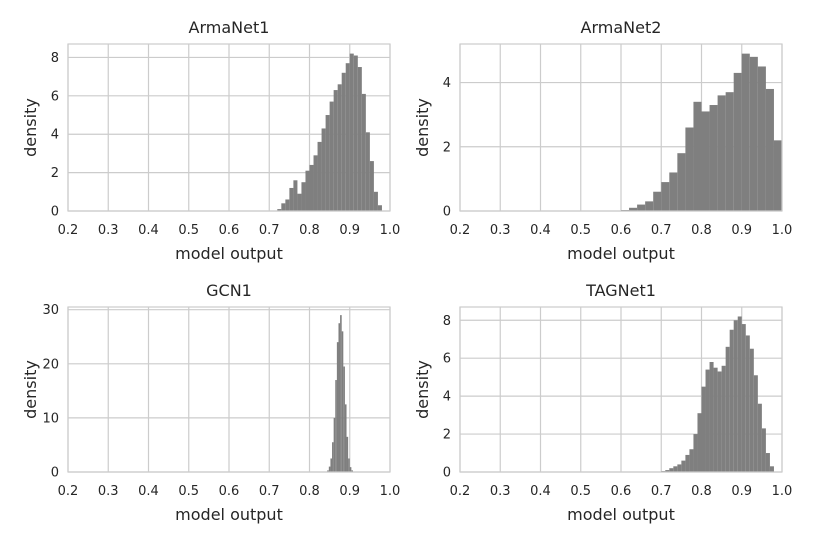 This screenshot has height=543, width=814. Describe the element at coordinates (50, 364) in the screenshot. I see `y-tick-label: 20` at that location.